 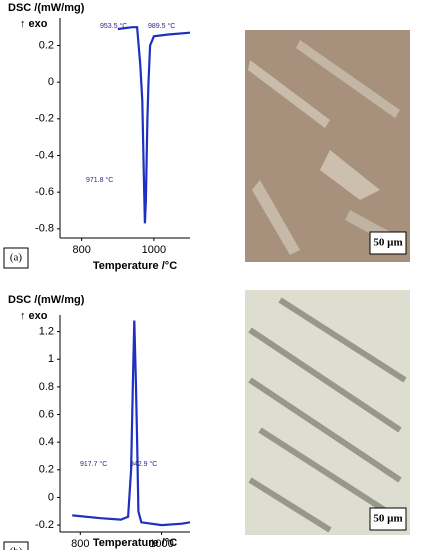 What do you see at coordinates (46, 442) in the screenshot?
I see `y-tick-label: 0.4` at bounding box center [46, 442].